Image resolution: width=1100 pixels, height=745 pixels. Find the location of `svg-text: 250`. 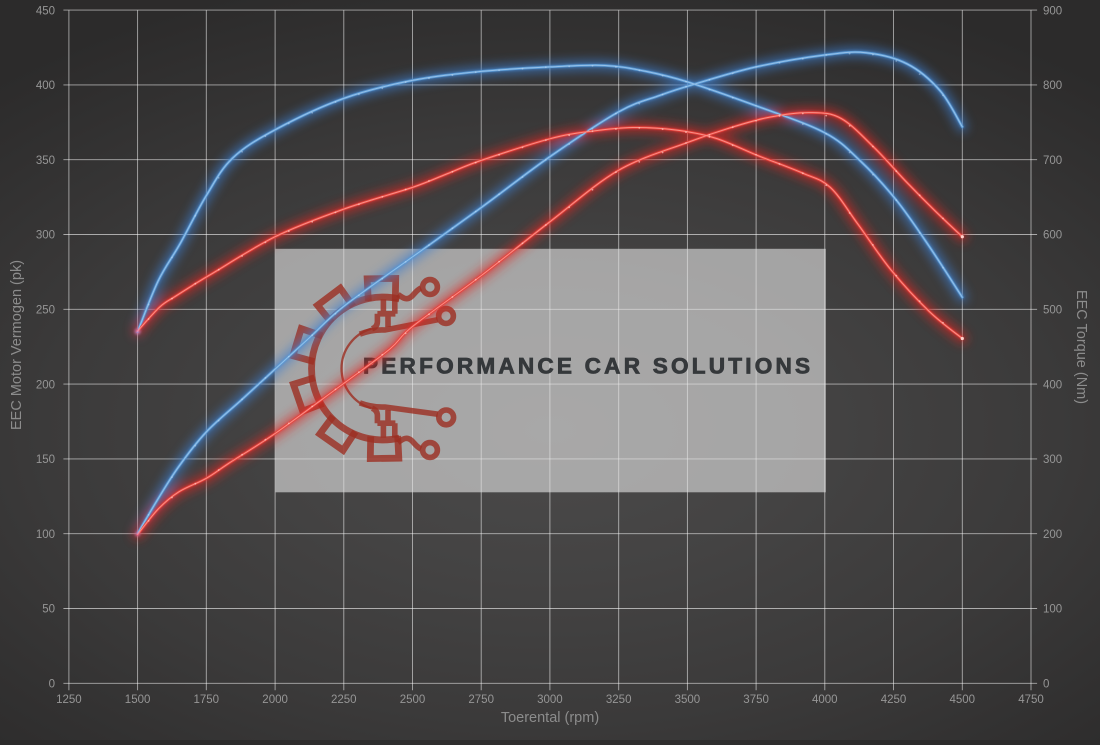

svg-text: 250 is located at coordinates (45, 311).